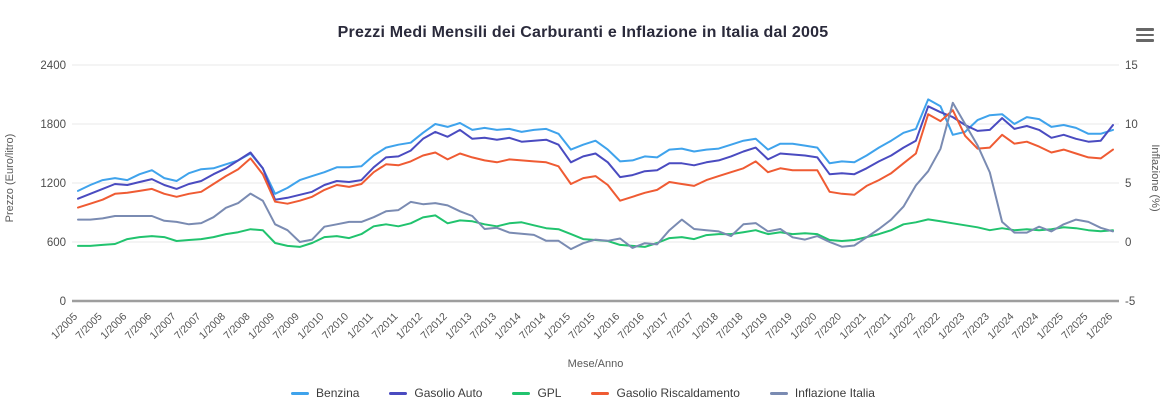 This screenshot has width=1166, height=409. I want to click on y-left-tick-label: 1200, so click(53, 184).